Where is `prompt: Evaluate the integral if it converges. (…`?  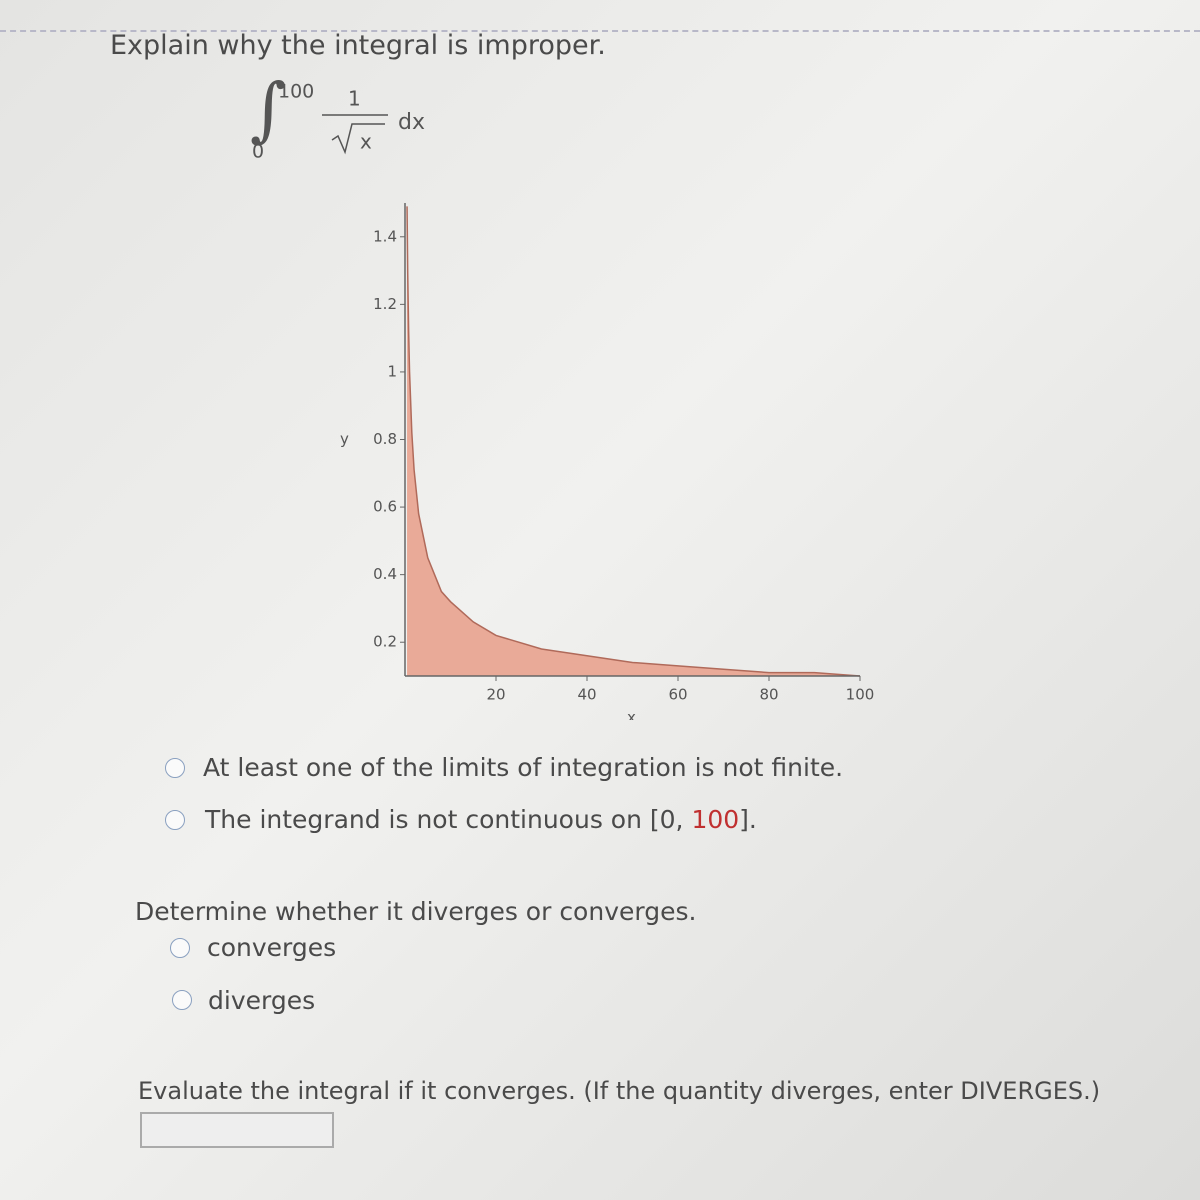
prompt: Evaluate the integral if it converges. (… is located at coordinates (619, 1091).